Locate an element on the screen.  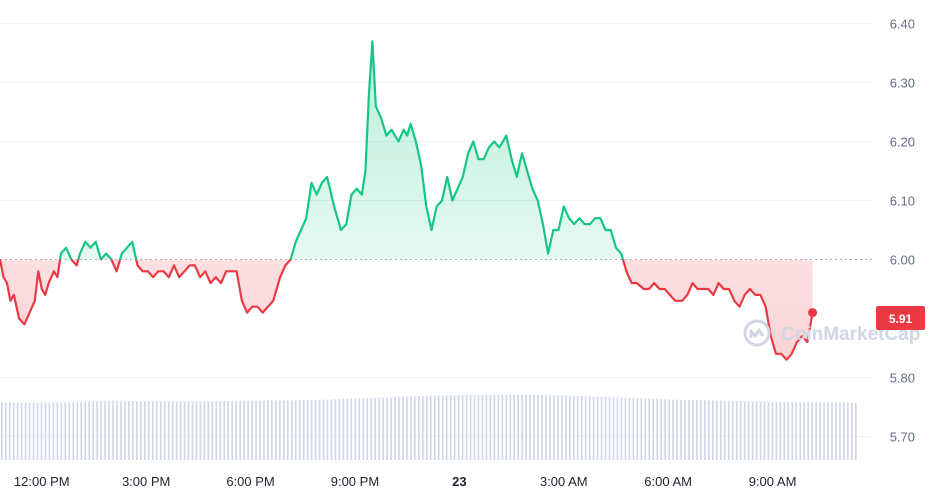
y-tick-label: 5.80 is located at coordinates (902, 377).